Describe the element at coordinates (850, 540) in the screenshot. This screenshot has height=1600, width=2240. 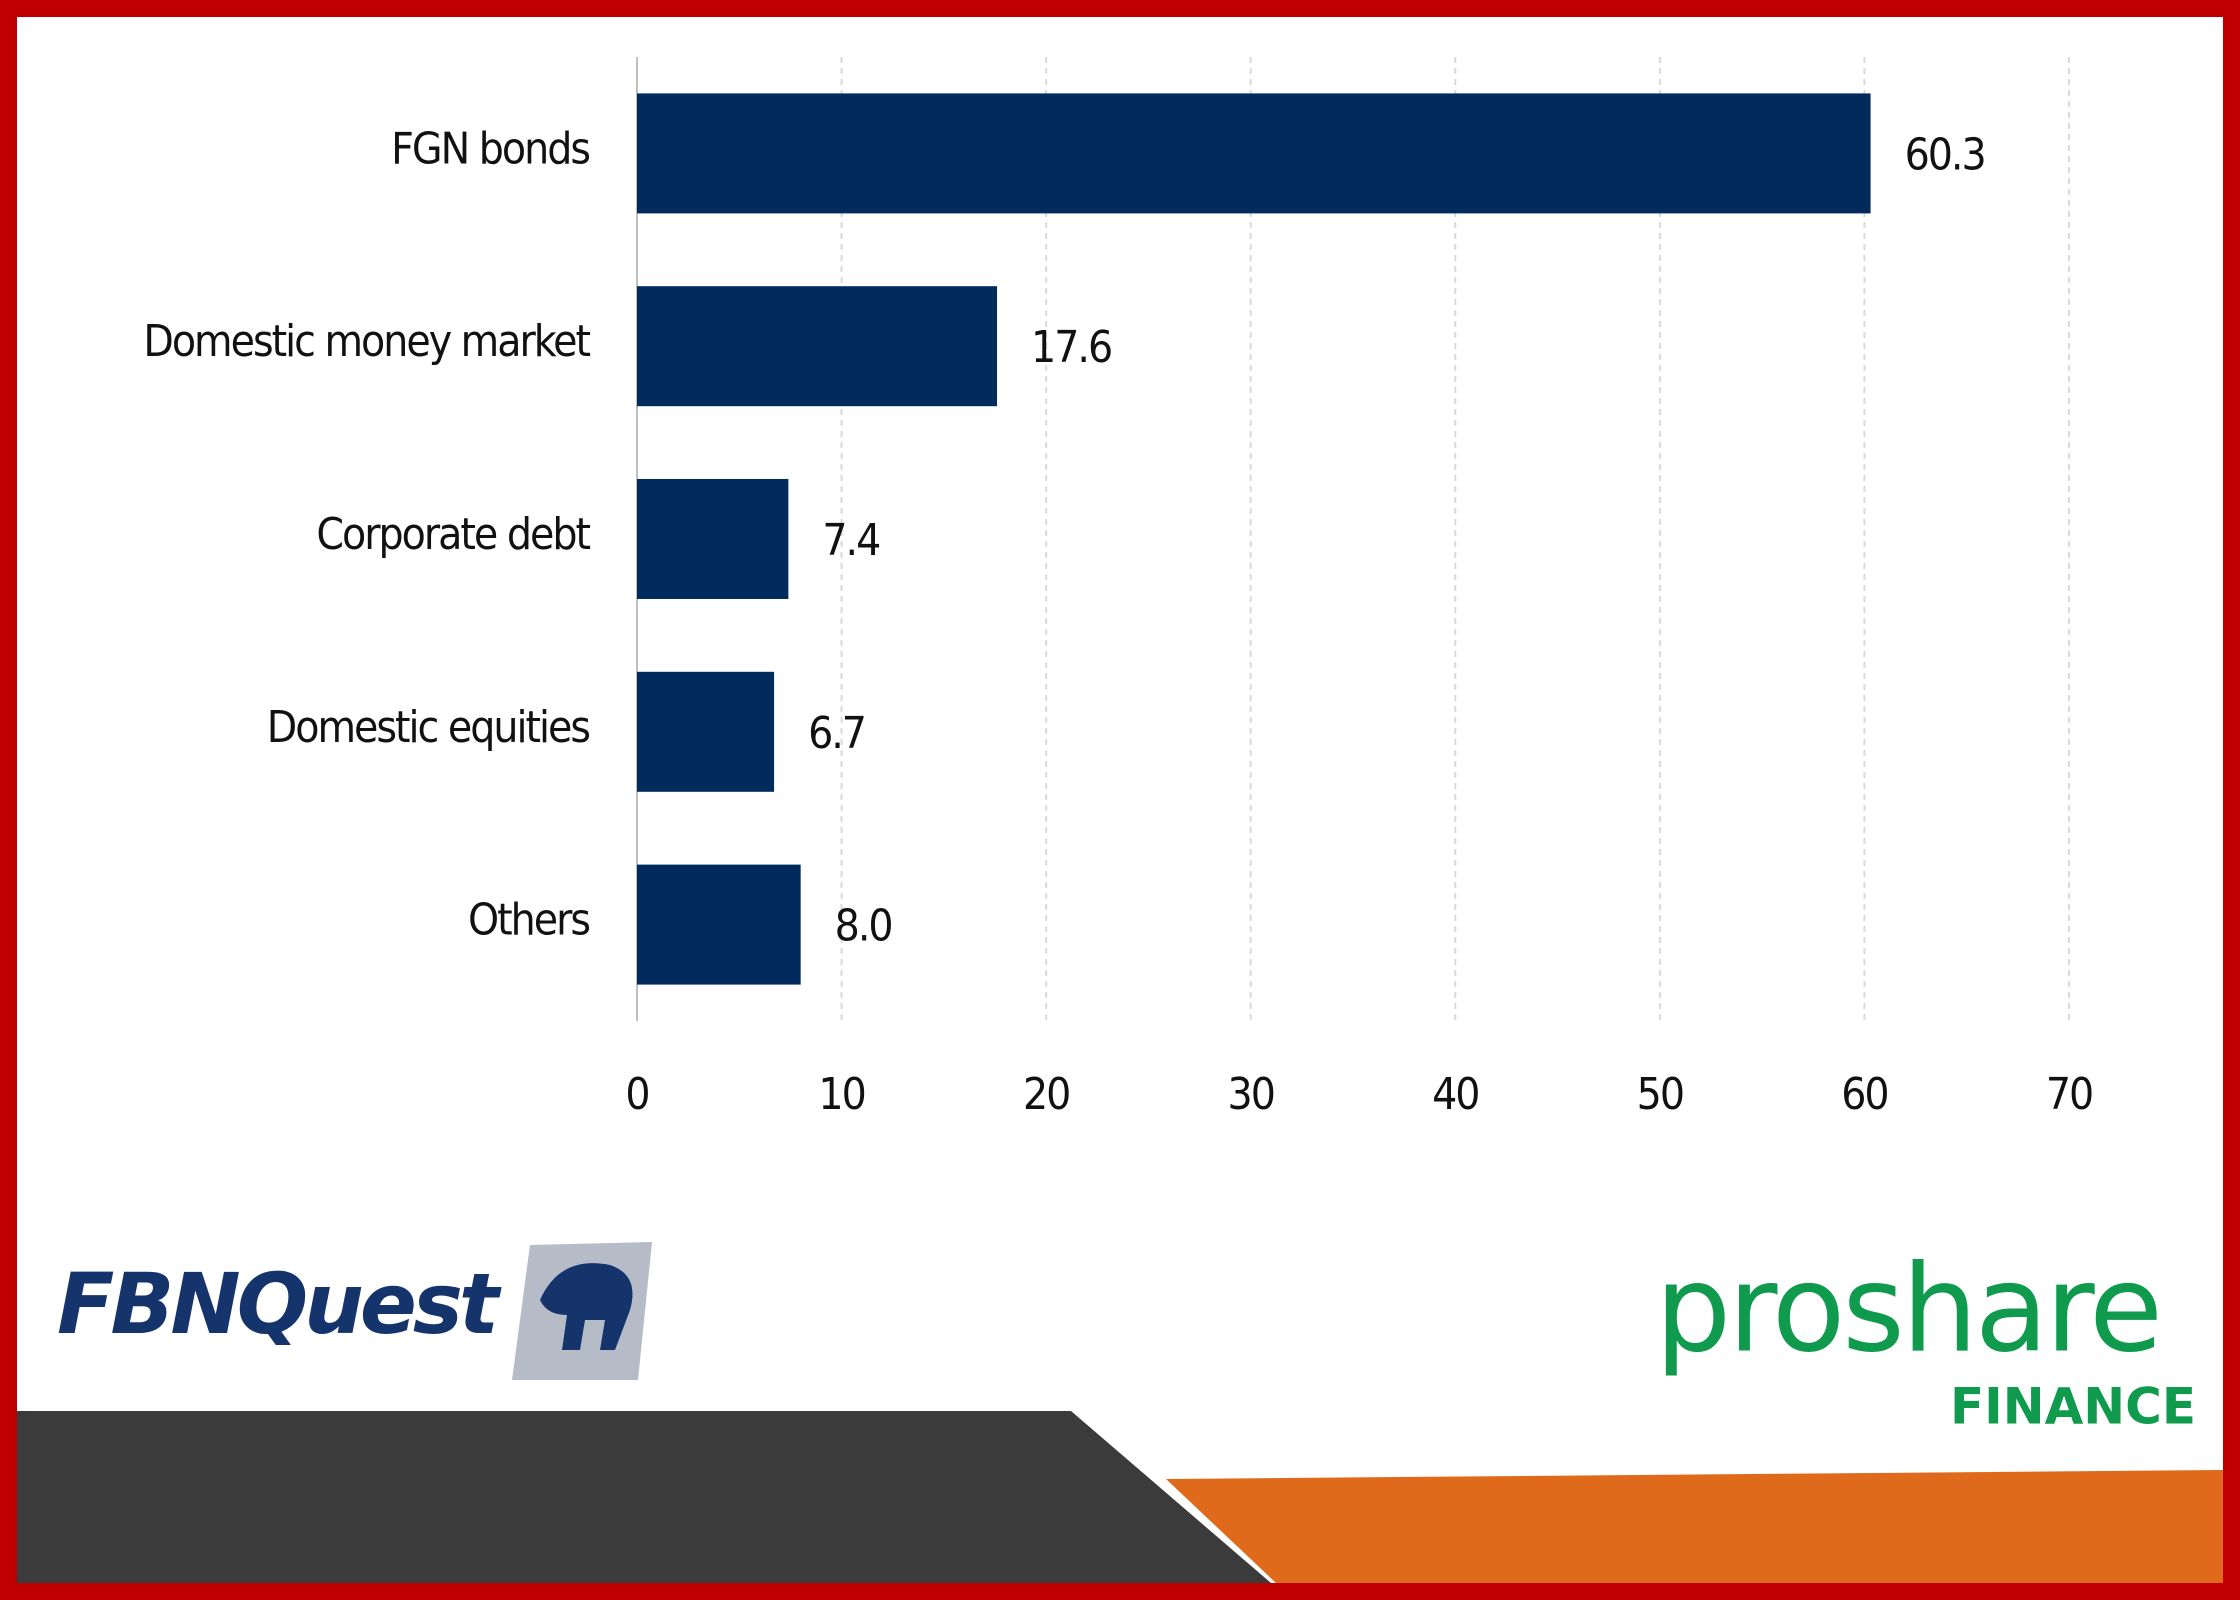
I see `value-label: 7.4` at that location.